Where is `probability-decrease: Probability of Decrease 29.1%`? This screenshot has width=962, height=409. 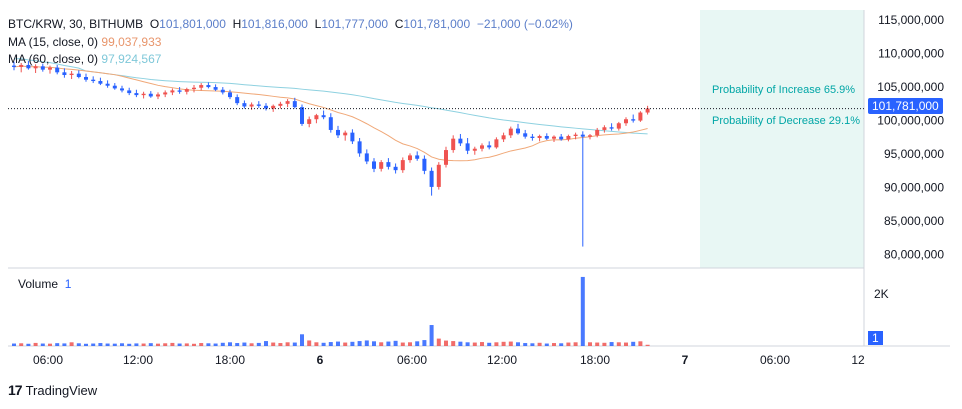 probability-decrease: Probability of Decrease 29.1% is located at coordinates (786, 121).